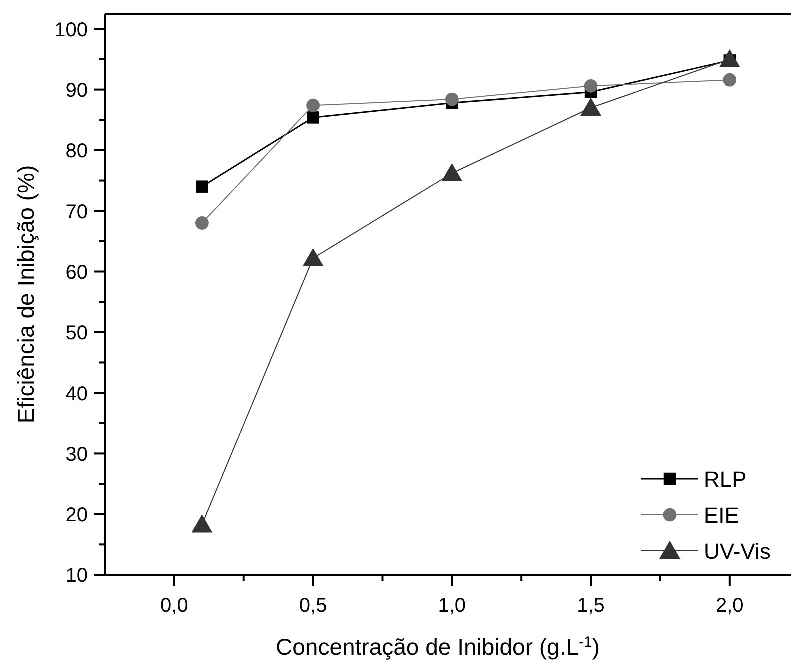  I want to click on y-tick-label: 20, so click(77, 515).